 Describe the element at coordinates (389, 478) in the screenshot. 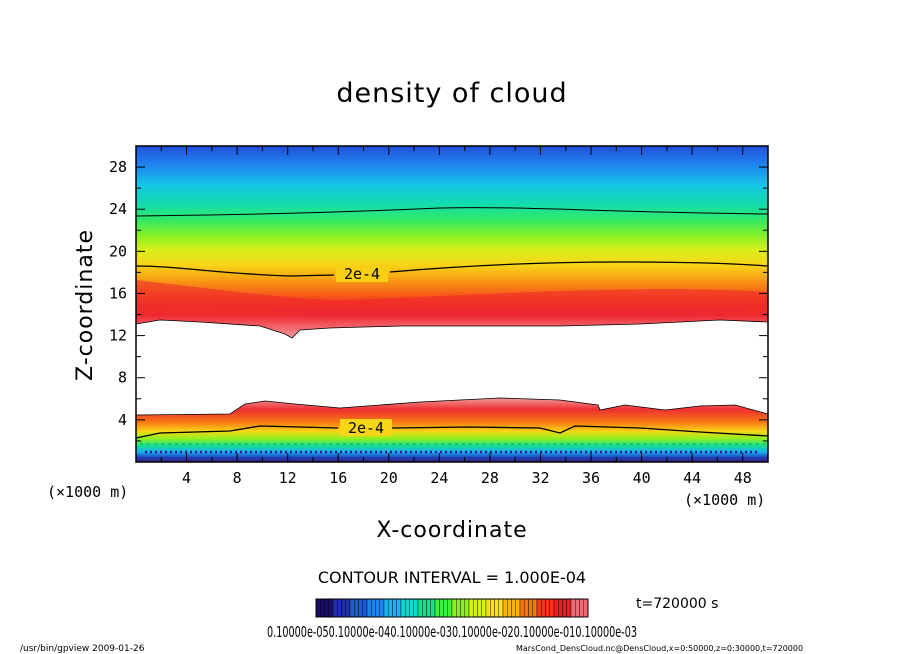

I see `x-tick-label: 20` at that location.